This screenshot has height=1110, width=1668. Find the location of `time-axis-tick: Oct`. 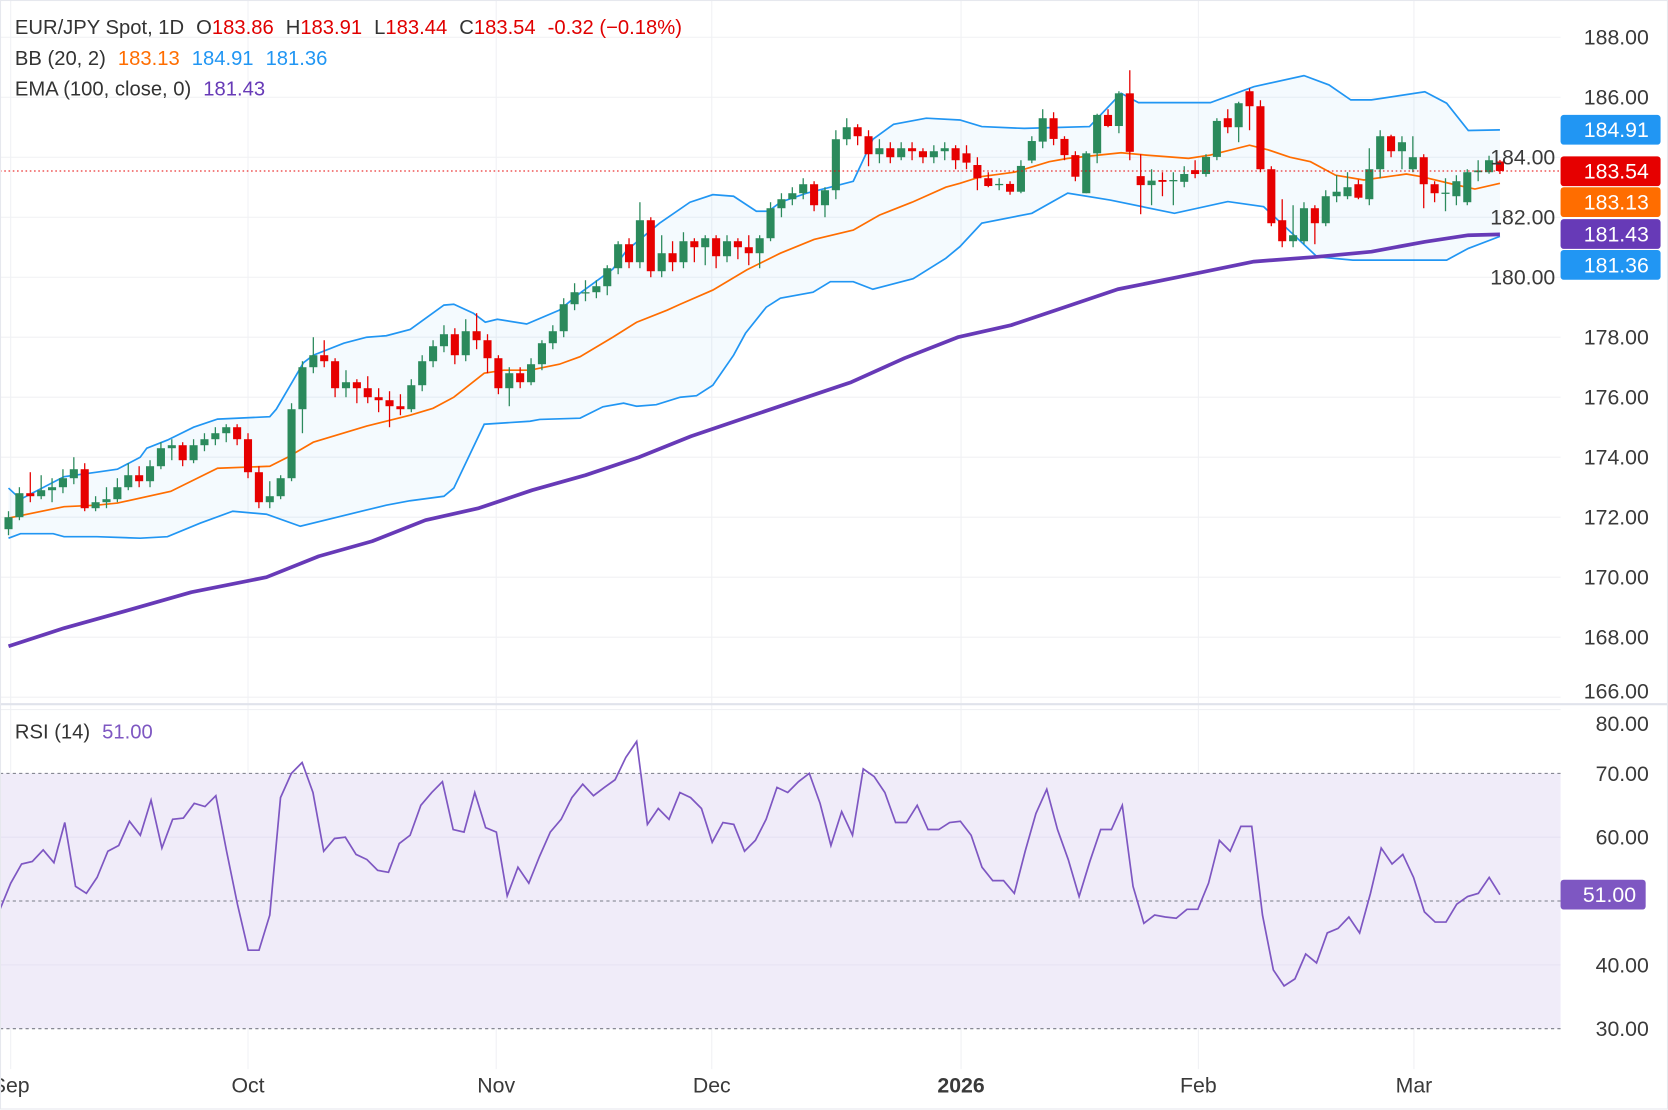

time-axis-tick: Oct is located at coordinates (247, 1086).